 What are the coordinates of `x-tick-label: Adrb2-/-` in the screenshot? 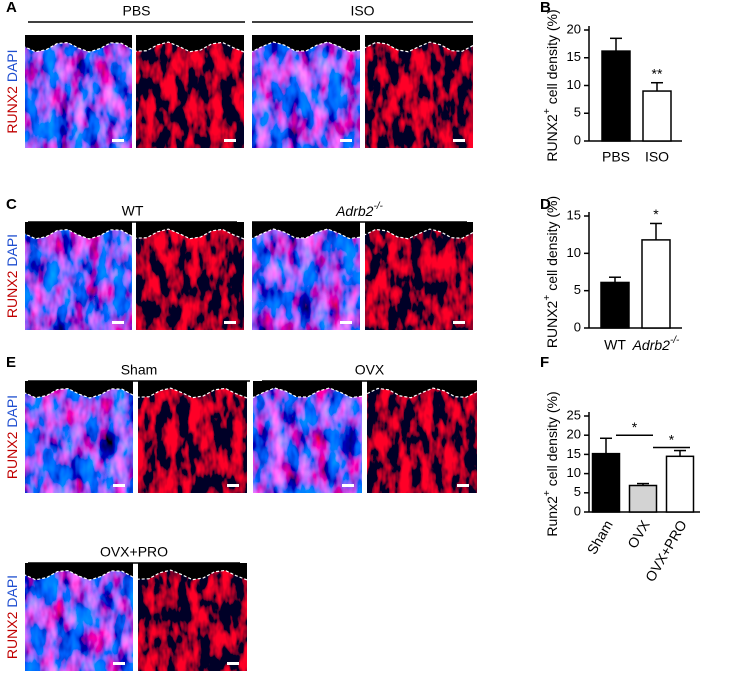 It's located at (656, 344).